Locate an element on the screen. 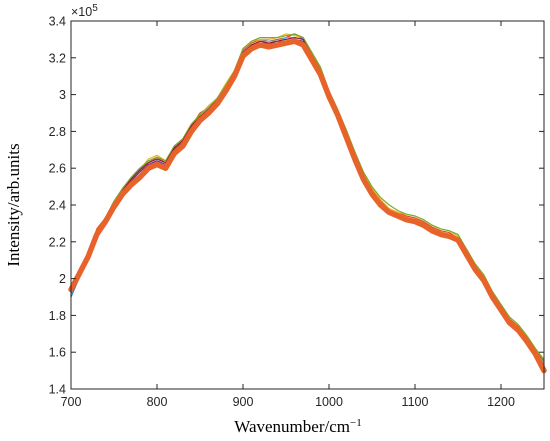 The width and height of the screenshot is (550, 441). x-tick-label: 800 is located at coordinates (157, 402).